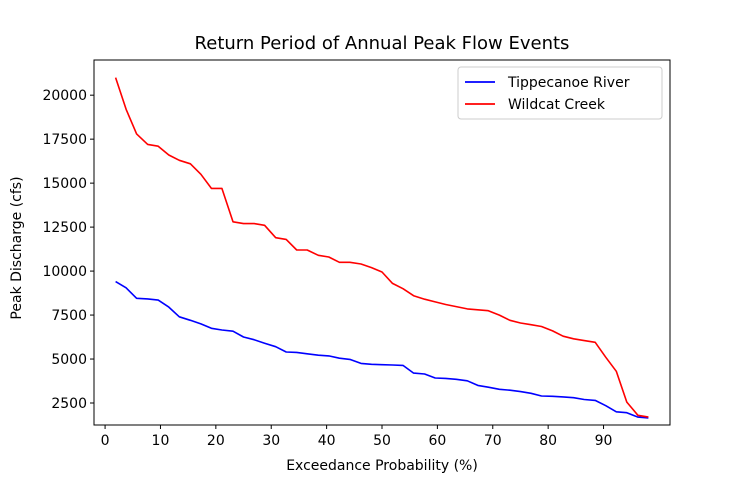 Image resolution: width=745 pixels, height=480 pixels. What do you see at coordinates (64, 140) in the screenshot?
I see `y-tick-label: 17500` at bounding box center [64, 140].